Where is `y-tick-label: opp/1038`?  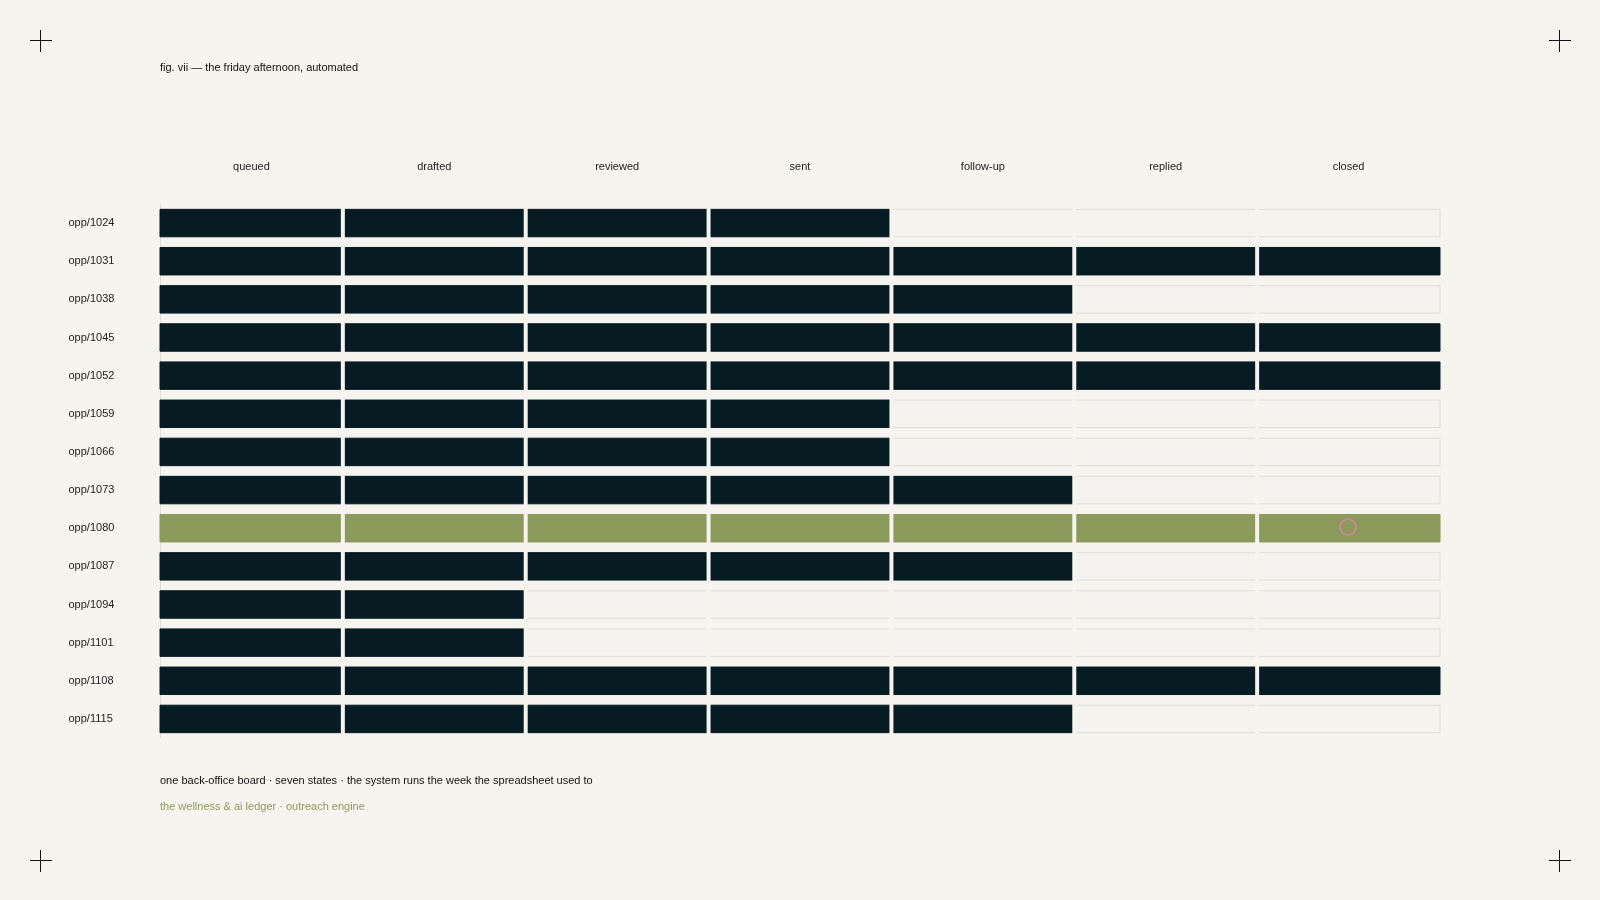
y-tick-label: opp/1038 is located at coordinates (91, 298).